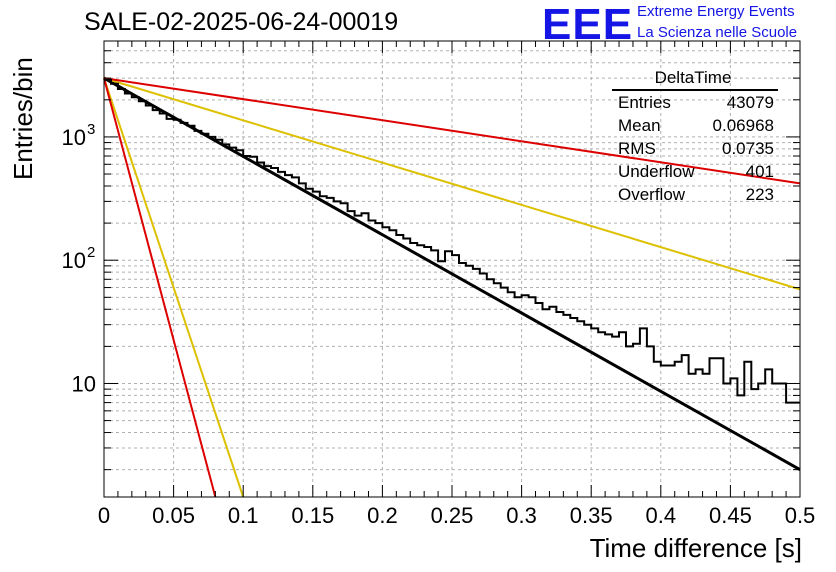 The width and height of the screenshot is (836, 572). I want to click on logo-line-2: La Scienza nelle Scuole, so click(717, 32).